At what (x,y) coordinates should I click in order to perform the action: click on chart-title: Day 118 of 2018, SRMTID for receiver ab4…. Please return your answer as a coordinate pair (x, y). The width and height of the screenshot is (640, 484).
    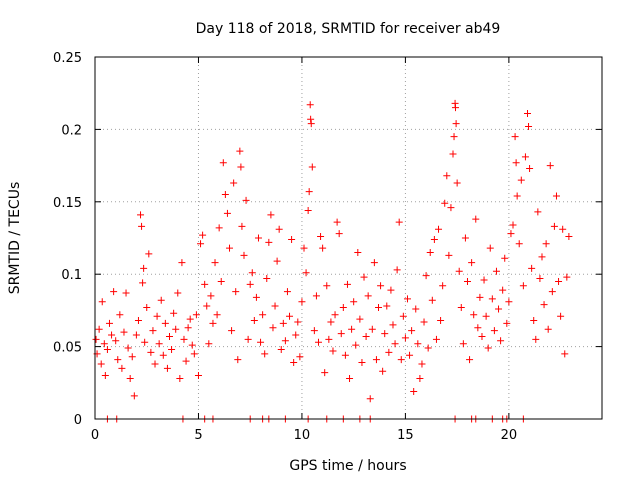
    Looking at the image, I should click on (348, 29).